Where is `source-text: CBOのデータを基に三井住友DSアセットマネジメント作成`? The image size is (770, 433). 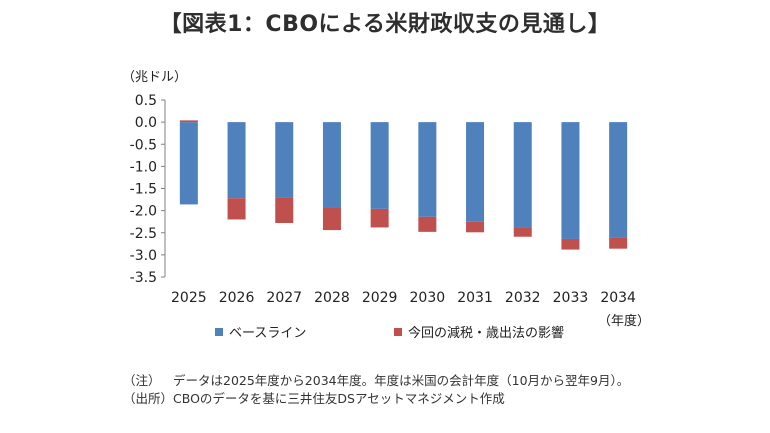 source-text: CBOのデータを基に三井住友DSアセットマネジメント作成 is located at coordinates (339, 398).